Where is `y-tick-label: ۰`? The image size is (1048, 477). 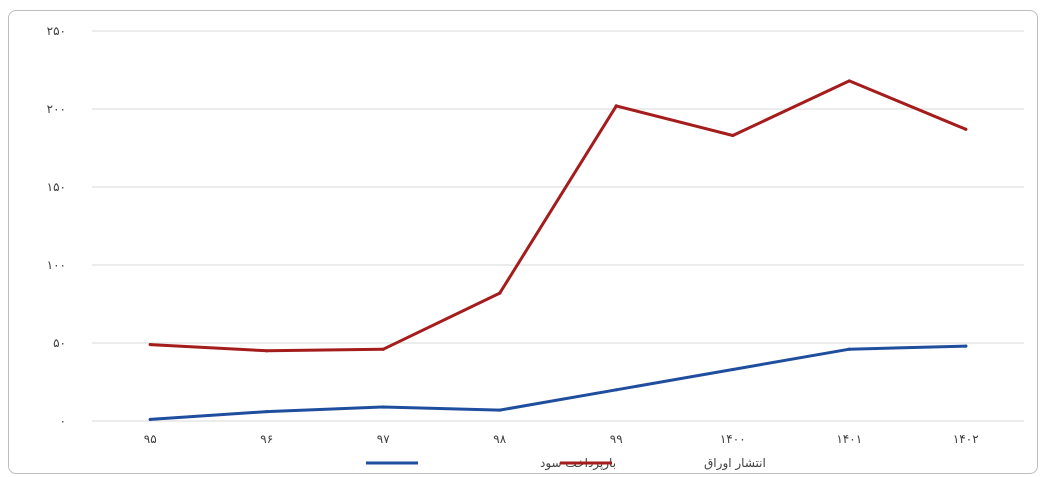 y-tick-label: ۰ is located at coordinates (63, 421).